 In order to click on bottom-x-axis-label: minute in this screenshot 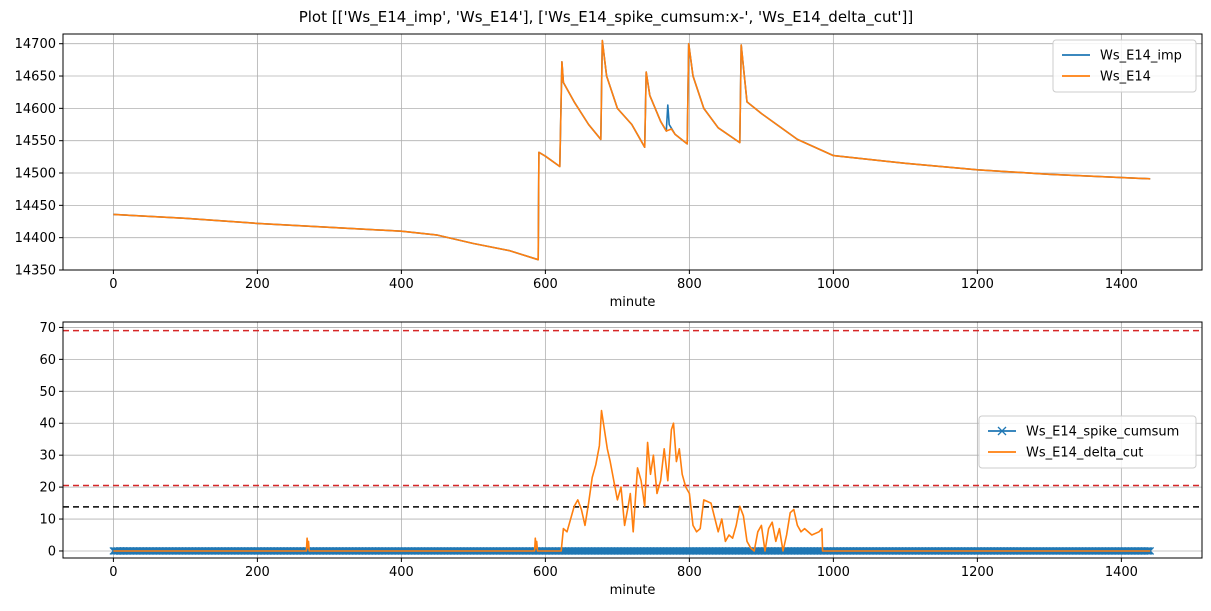, I will do `click(633, 590)`.